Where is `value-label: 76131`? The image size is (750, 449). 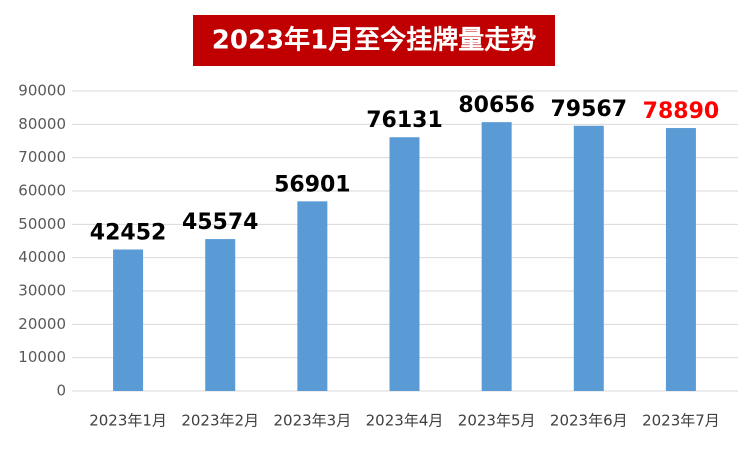
value-label: 76131 is located at coordinates (404, 120).